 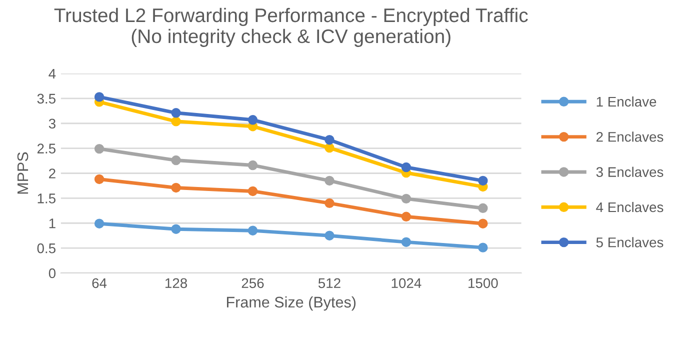 What do you see at coordinates (407, 283) in the screenshot?
I see `x-tick-label: 1024` at bounding box center [407, 283].